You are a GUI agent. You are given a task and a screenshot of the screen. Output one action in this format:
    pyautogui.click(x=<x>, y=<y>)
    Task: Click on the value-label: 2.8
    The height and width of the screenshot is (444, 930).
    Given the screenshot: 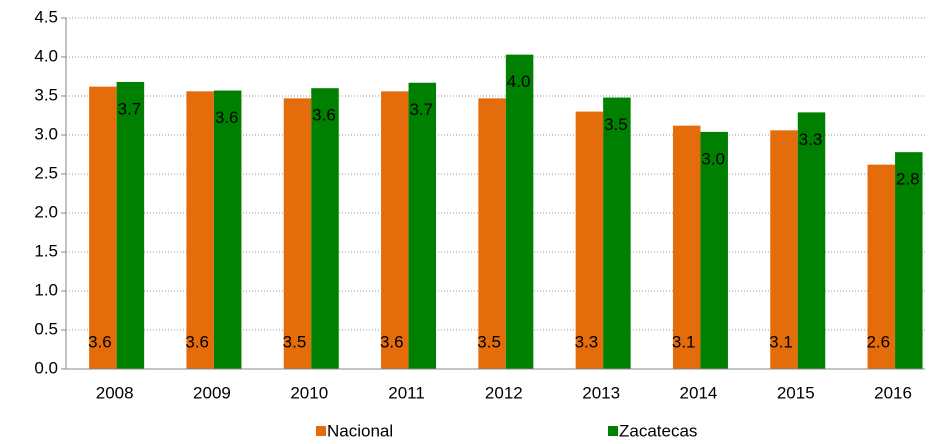 What is the action you would take?
    pyautogui.click(x=908, y=179)
    